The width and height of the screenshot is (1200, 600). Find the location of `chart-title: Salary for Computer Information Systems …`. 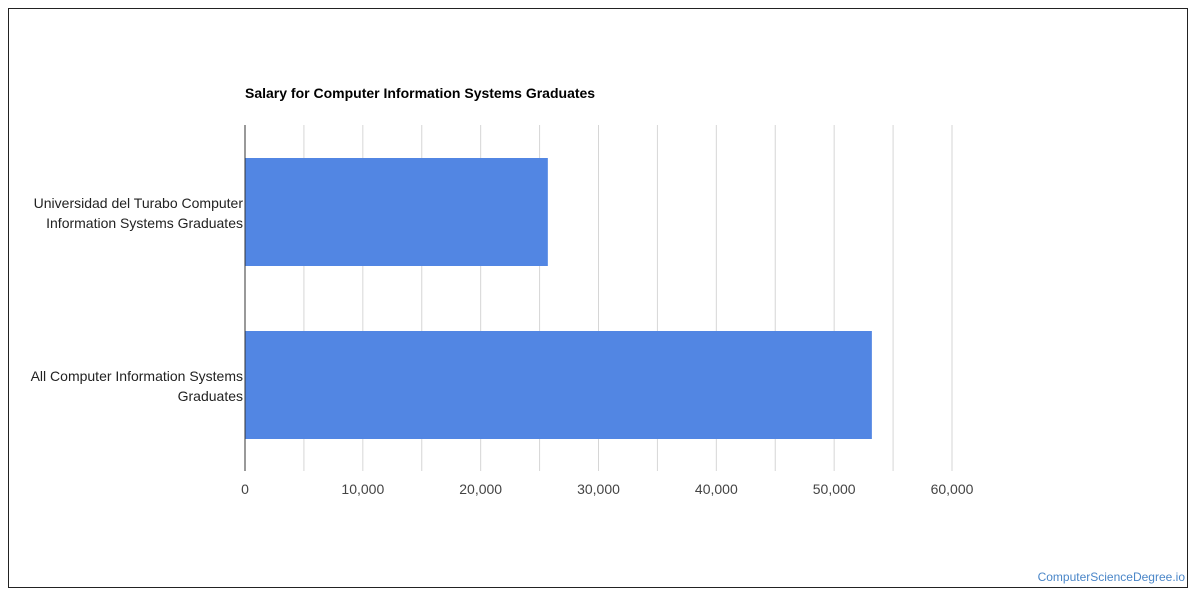

chart-title: Salary for Computer Information Systems … is located at coordinates (420, 93).